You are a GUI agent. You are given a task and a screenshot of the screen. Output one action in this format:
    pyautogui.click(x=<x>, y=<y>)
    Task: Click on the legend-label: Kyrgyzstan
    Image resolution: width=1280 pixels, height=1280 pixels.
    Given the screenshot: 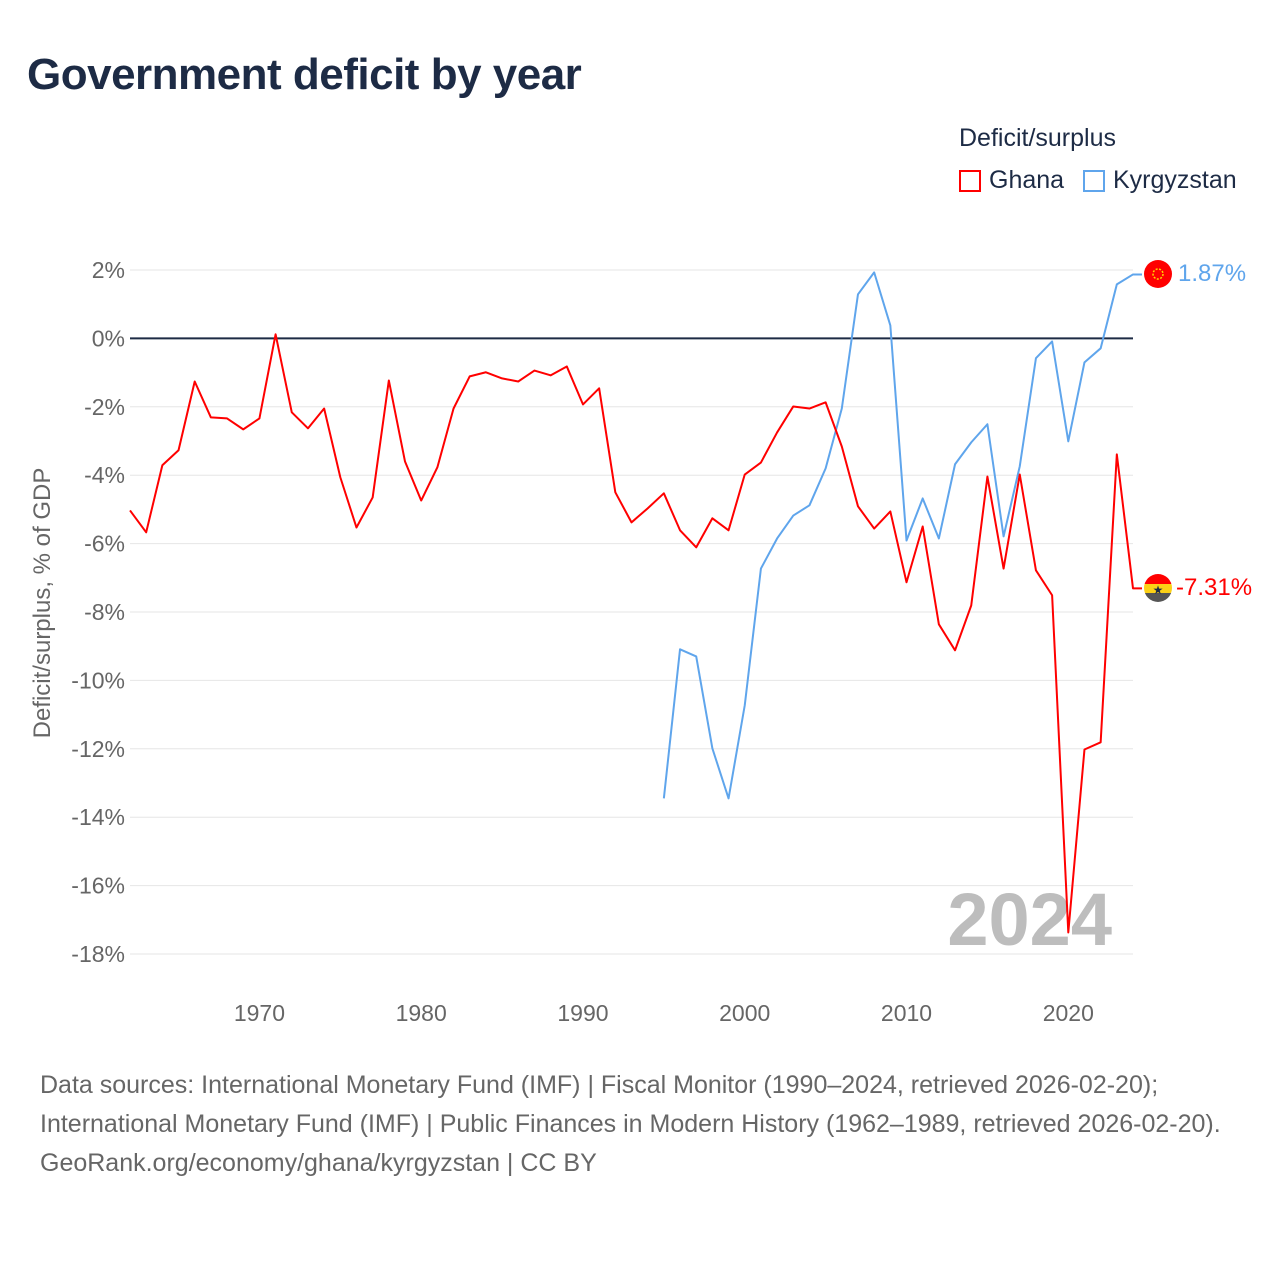 What is the action you would take?
    pyautogui.click(x=1175, y=180)
    